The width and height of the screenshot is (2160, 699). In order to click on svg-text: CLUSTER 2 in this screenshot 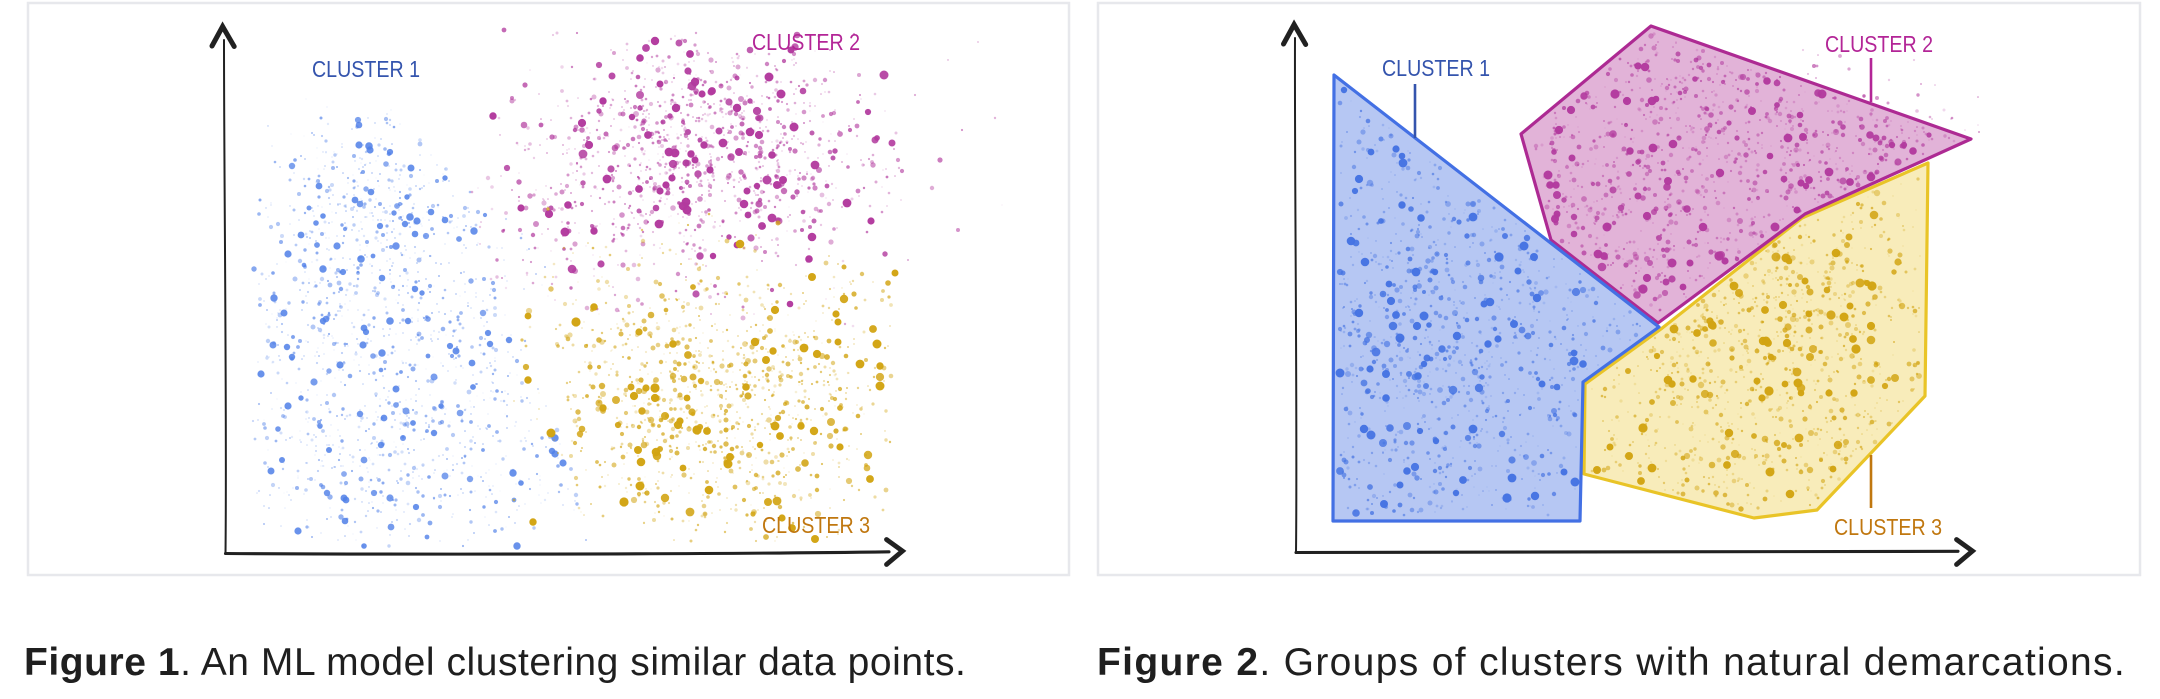, I will do `click(806, 42)`.